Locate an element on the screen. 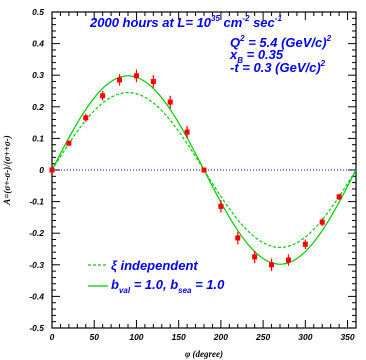 The height and width of the screenshot is (360, 366). annotation-q2: Q2 = 5.4 (GeV/c)2 is located at coordinates (281, 42).